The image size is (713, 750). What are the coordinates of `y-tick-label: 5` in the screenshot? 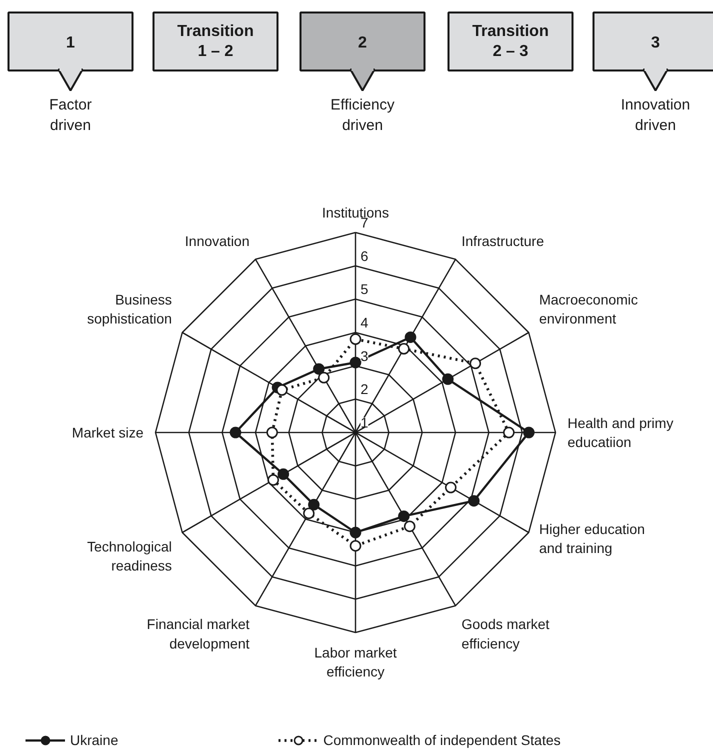 It's located at (364, 289).